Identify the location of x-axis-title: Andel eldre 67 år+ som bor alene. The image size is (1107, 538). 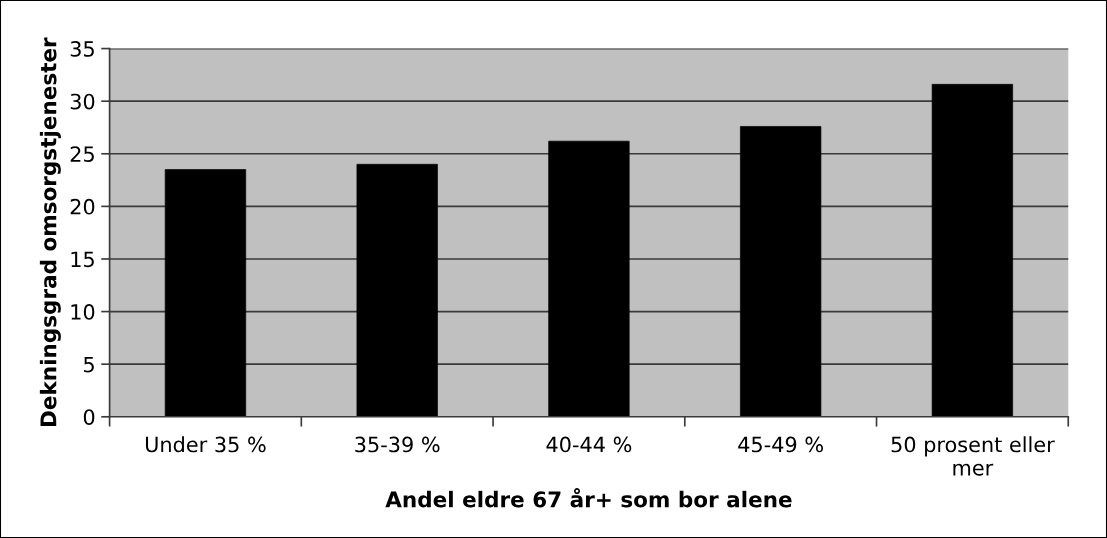
(588, 498).